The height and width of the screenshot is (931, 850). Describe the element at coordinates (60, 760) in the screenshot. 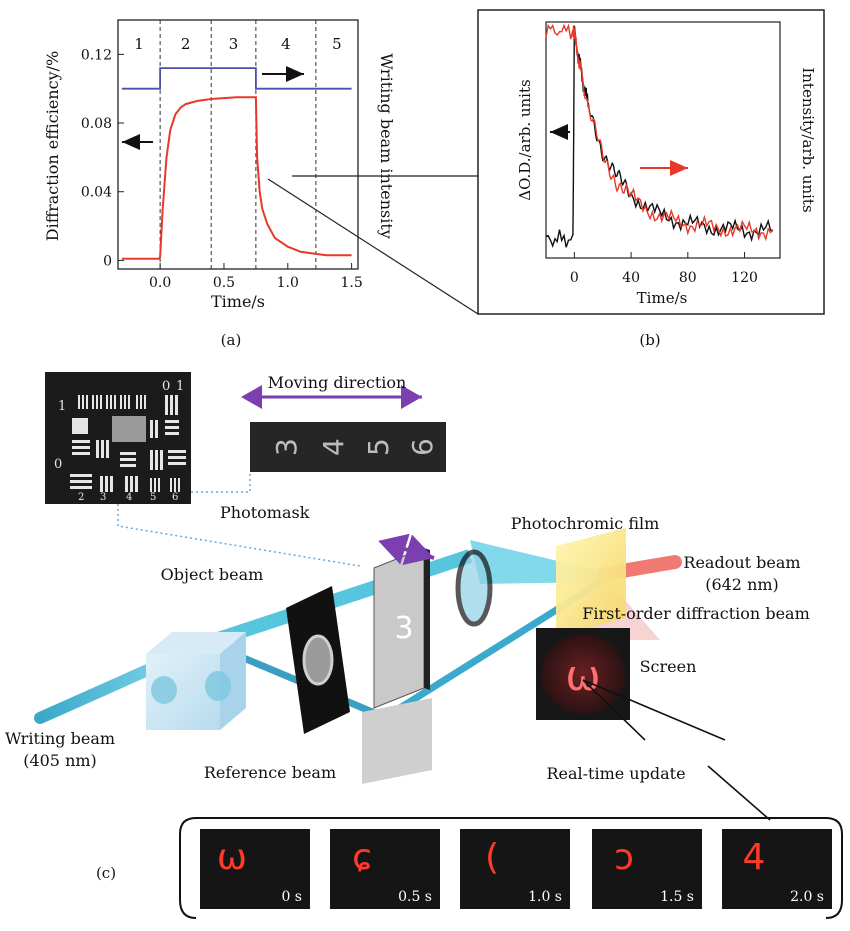

I see `writing-wavelength-label: (405 nm)` at that location.